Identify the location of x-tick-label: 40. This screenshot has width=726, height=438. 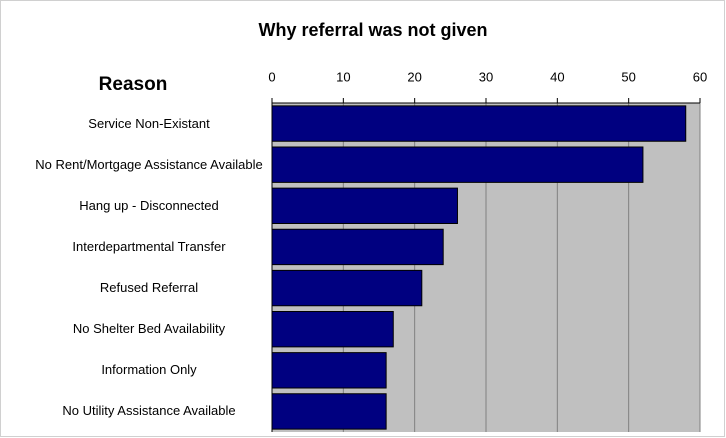
(557, 76).